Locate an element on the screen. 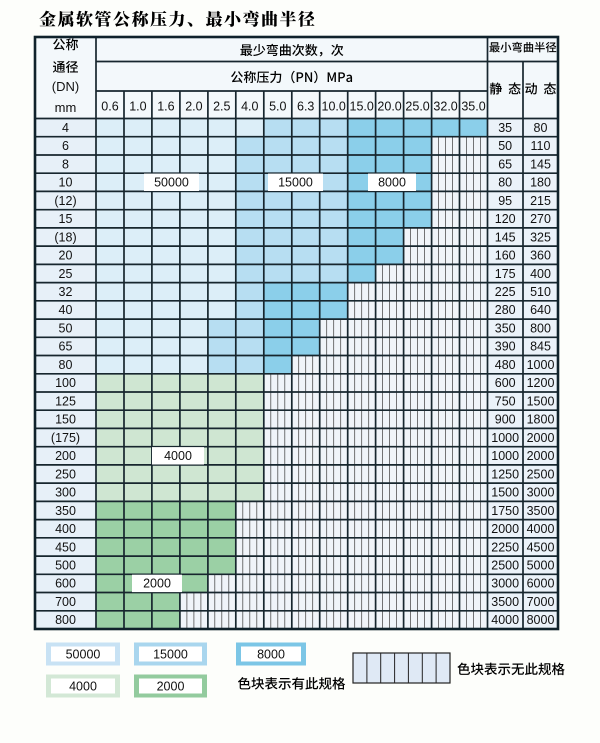  svg-text: 80 is located at coordinates (505, 183).